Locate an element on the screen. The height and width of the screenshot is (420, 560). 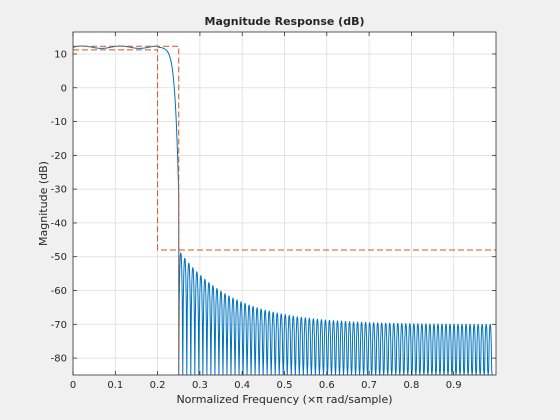
y-tick-label: -80 is located at coordinates (59, 359).